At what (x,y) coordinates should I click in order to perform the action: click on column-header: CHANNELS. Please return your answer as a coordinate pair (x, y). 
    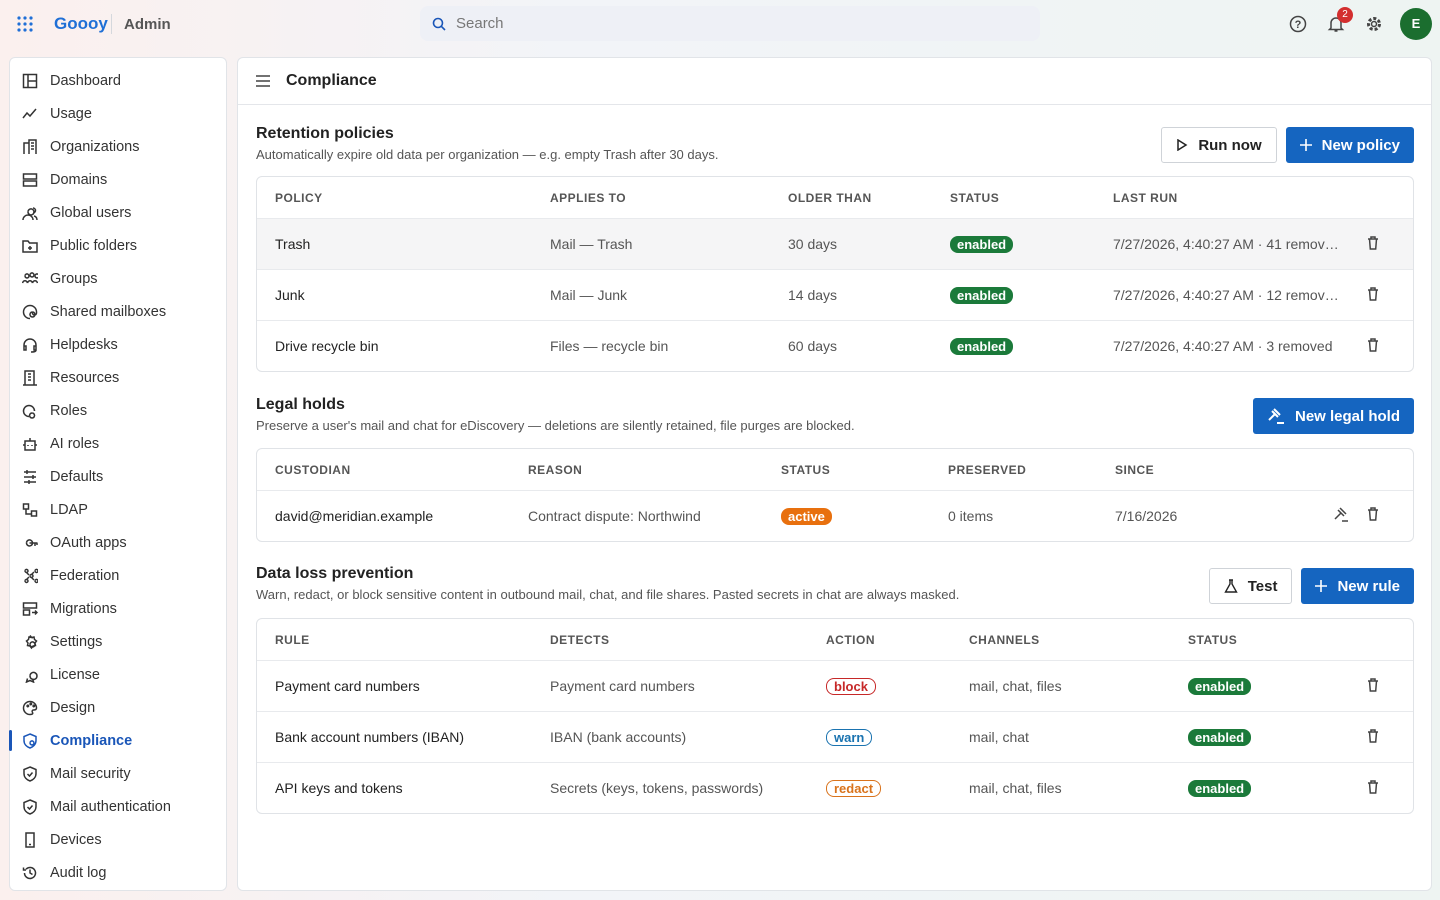
    Looking at the image, I should click on (1004, 639).